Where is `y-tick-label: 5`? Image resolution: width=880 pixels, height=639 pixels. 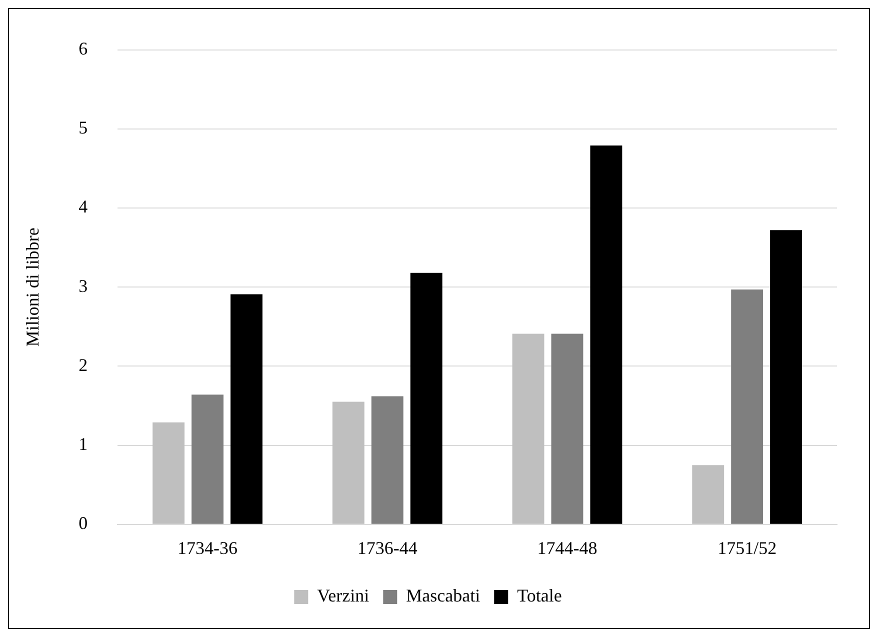
y-tick-label: 5 is located at coordinates (83, 128).